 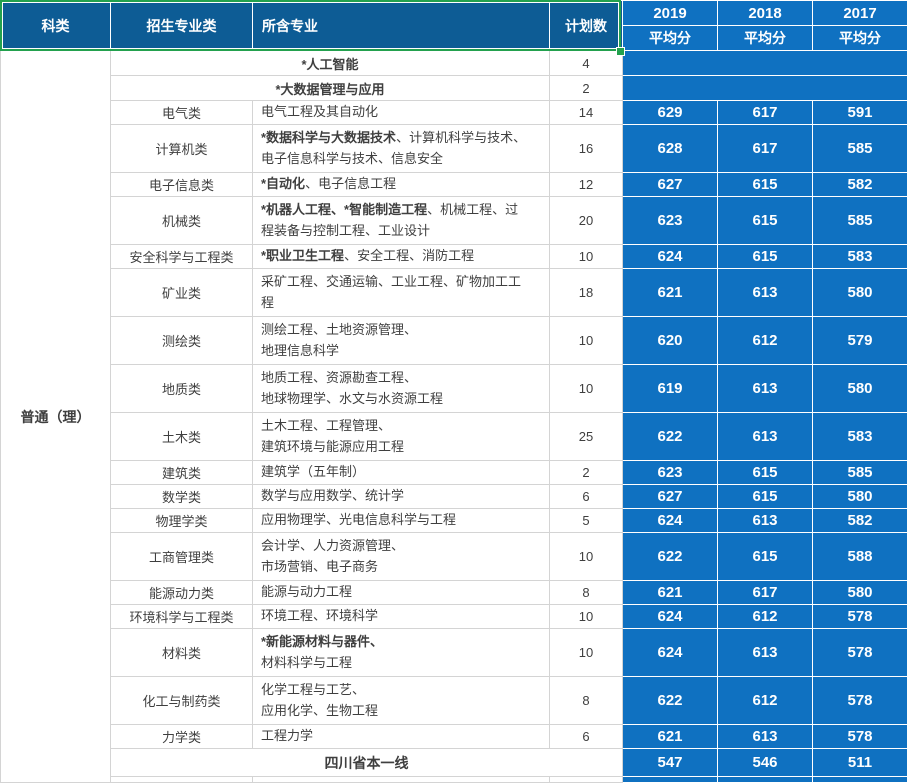 What do you see at coordinates (182, 653) in the screenshot?
I see `cell-major-group: 材料类` at bounding box center [182, 653].